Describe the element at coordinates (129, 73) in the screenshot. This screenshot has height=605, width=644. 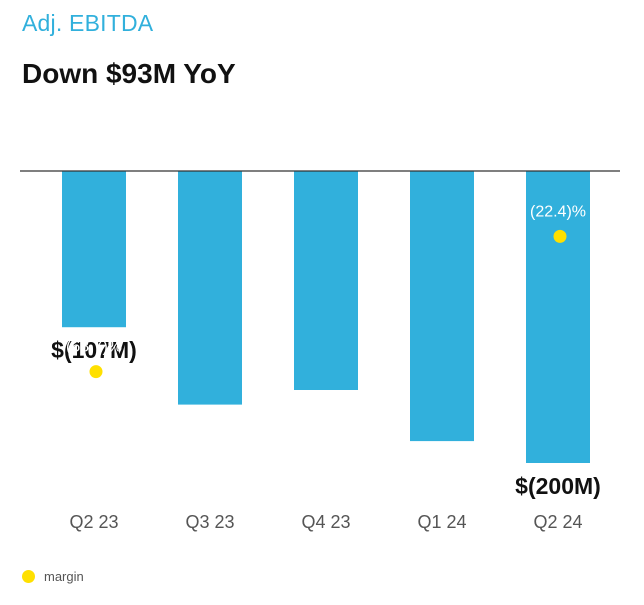
I see `chart-headline: Down $93M YoY` at that location.